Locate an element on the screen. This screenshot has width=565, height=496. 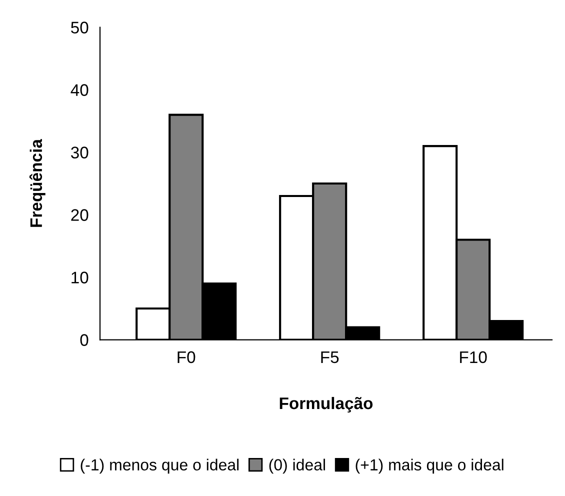
x-axis-title: Formulação is located at coordinates (326, 404).